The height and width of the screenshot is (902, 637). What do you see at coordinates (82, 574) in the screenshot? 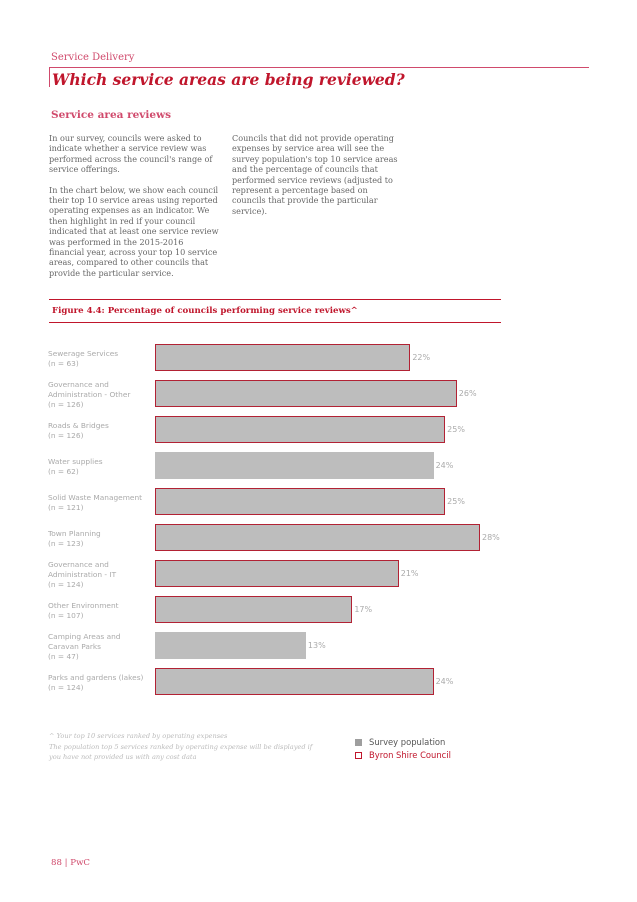
I see `category-label-line: Administration - IT` at bounding box center [82, 574].